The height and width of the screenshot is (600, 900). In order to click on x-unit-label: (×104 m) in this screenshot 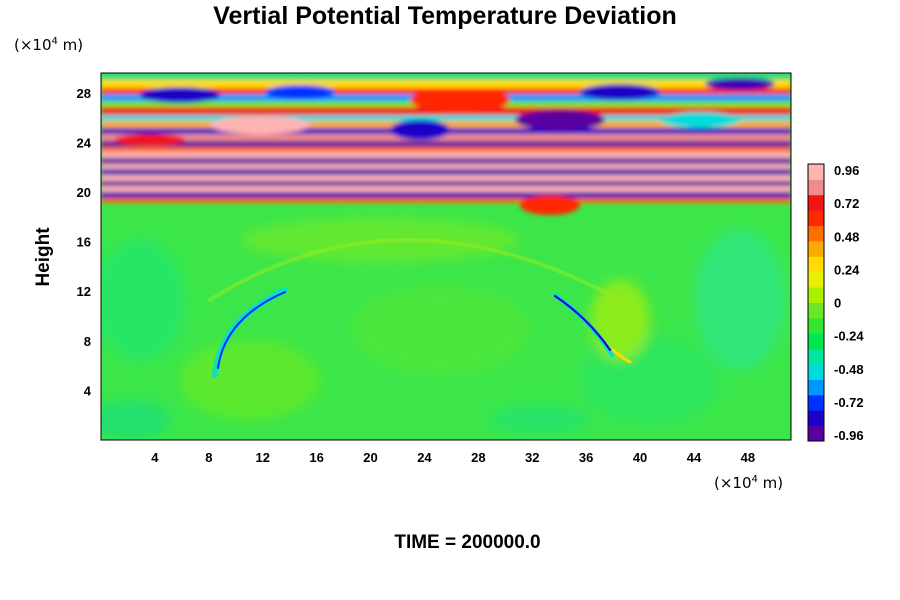, I will do `click(748, 483)`.